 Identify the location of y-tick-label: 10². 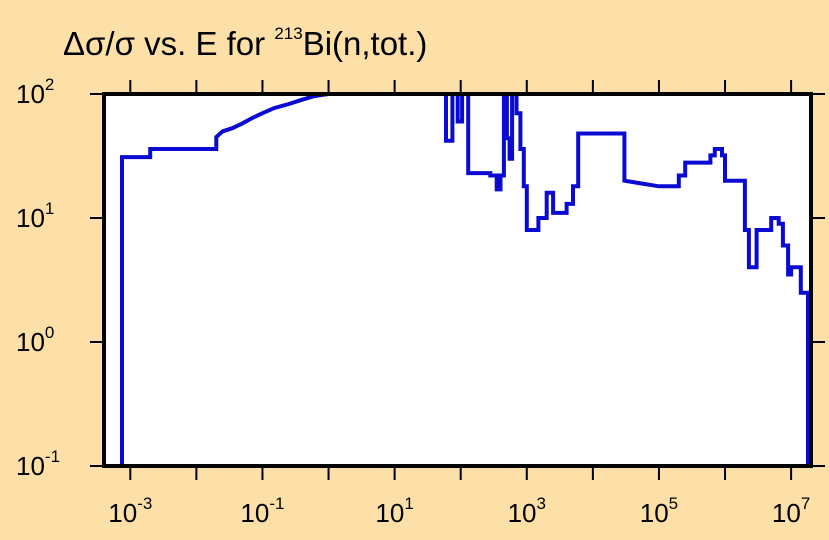
(35, 92).